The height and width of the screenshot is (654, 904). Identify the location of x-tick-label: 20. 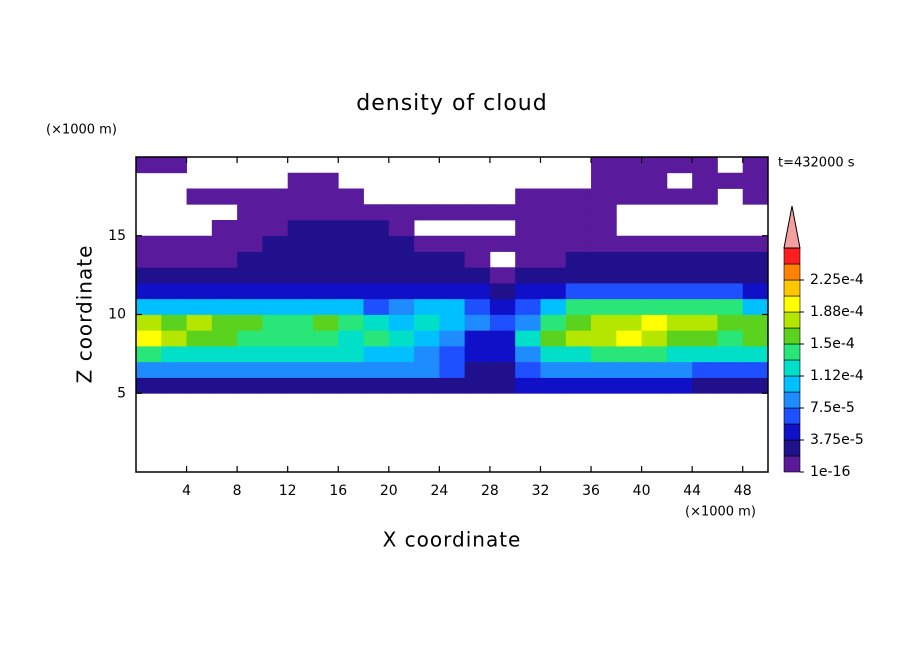
(389, 491).